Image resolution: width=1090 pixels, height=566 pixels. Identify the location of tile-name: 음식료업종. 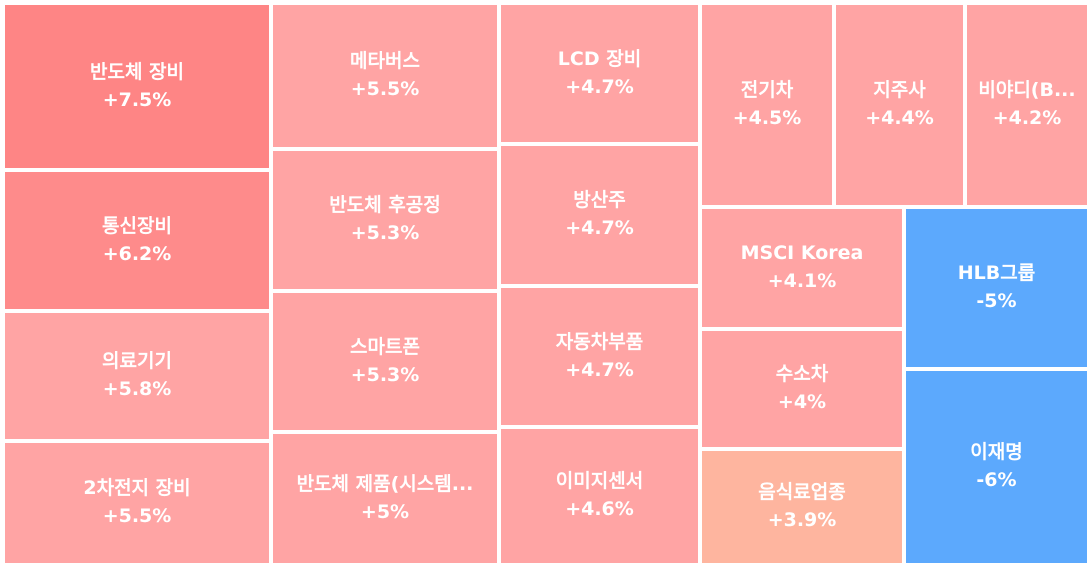
(802, 492).